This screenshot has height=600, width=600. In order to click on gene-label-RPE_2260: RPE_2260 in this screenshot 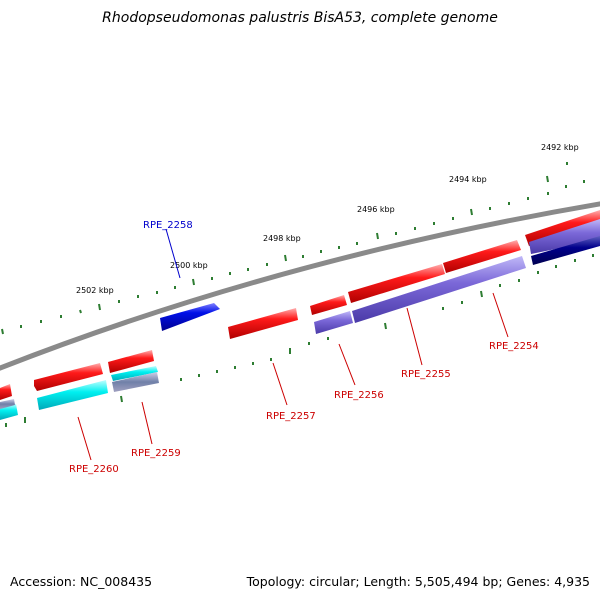, I will do `click(94, 469)`.